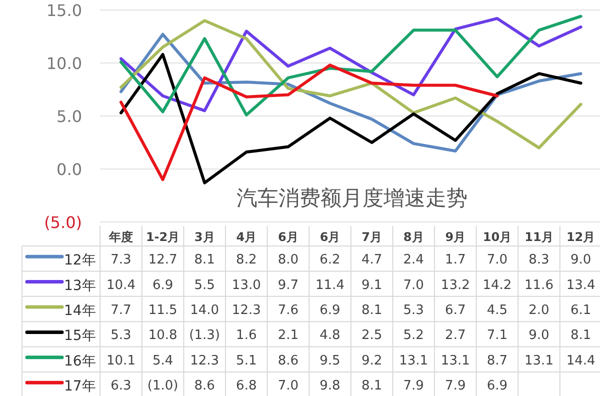 This screenshot has width=600, height=396. I want to click on data-label: 11.5, so click(163, 310).